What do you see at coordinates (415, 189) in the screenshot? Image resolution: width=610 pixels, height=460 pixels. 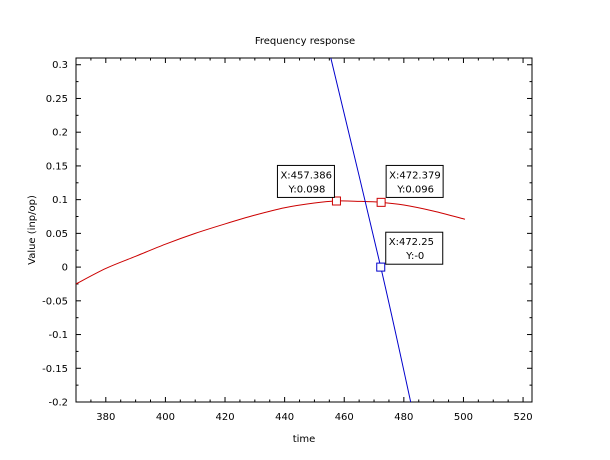 I see `datatip-y-label: Y:0.096` at bounding box center [415, 189].